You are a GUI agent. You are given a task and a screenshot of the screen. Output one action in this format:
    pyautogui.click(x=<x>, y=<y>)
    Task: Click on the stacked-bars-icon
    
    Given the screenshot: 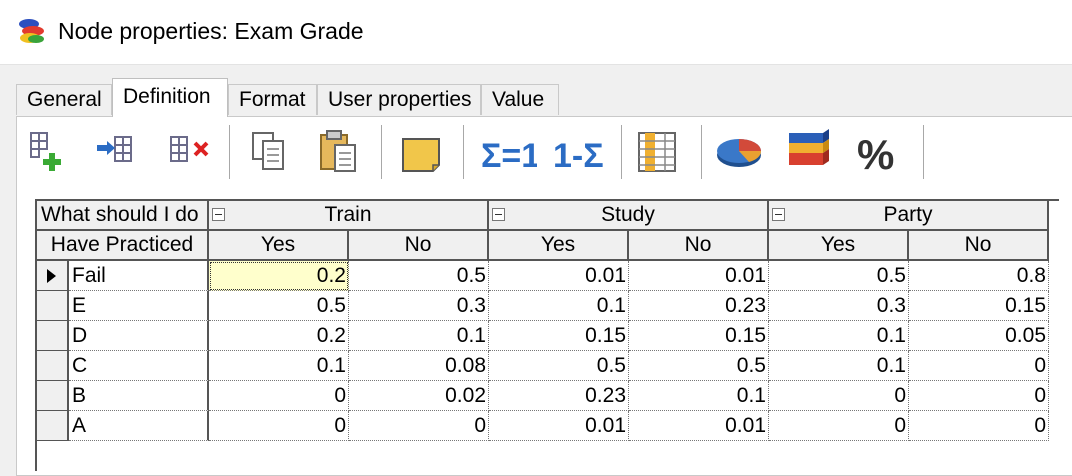 What is the action you would take?
    pyautogui.click(x=809, y=147)
    